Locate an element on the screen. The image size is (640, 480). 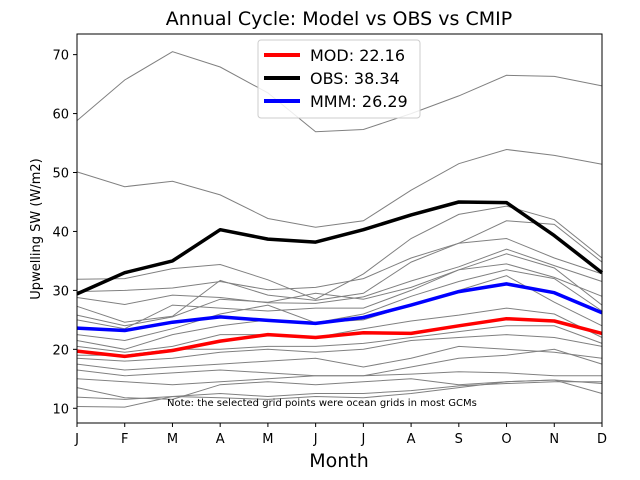
y-tick-label: 40 is located at coordinates (60, 232).